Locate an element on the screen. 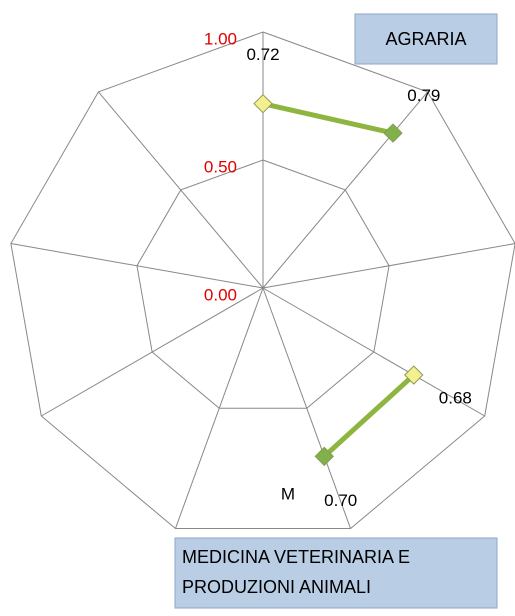 This screenshot has width=515, height=616. tick-label: 0.50 is located at coordinates (220, 166).